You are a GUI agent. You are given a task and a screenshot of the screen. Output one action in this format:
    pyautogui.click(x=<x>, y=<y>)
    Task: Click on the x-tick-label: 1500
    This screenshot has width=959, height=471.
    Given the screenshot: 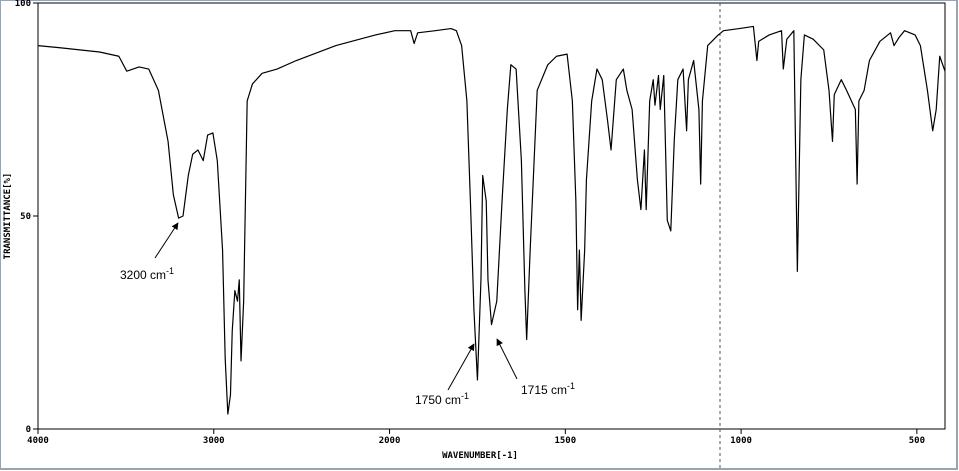 What is the action you would take?
    pyautogui.click(x=565, y=441)
    